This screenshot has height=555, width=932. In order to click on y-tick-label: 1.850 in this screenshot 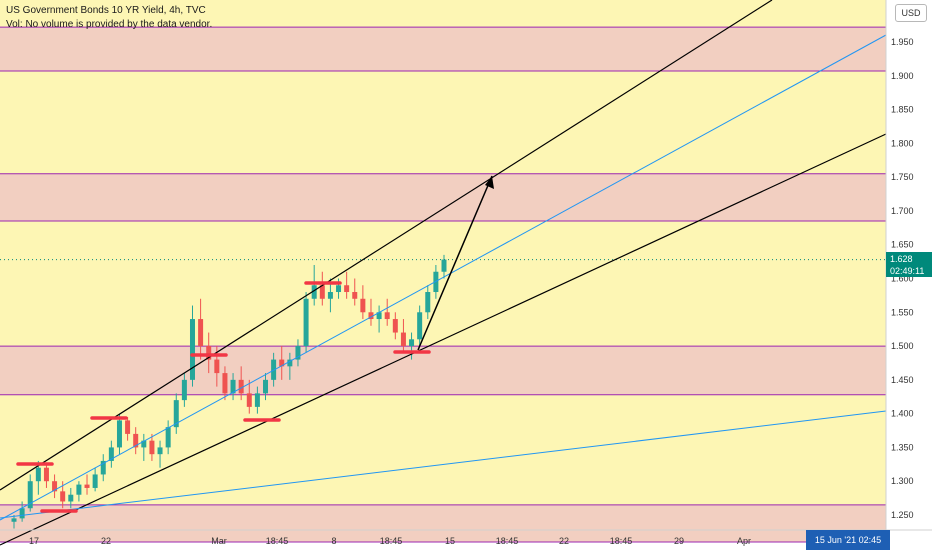, I will do `click(902, 110)`.